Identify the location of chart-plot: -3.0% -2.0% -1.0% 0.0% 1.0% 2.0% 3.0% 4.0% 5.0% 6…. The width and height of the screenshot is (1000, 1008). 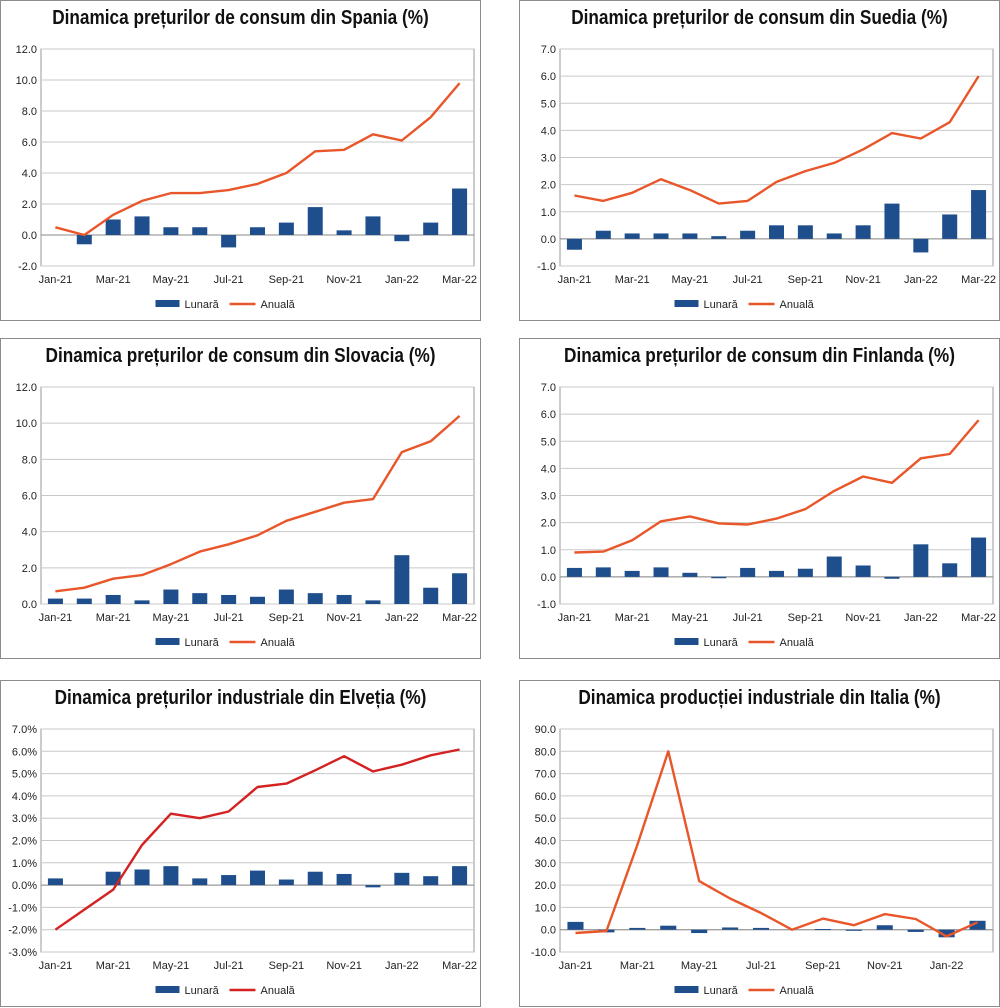
(242, 860).